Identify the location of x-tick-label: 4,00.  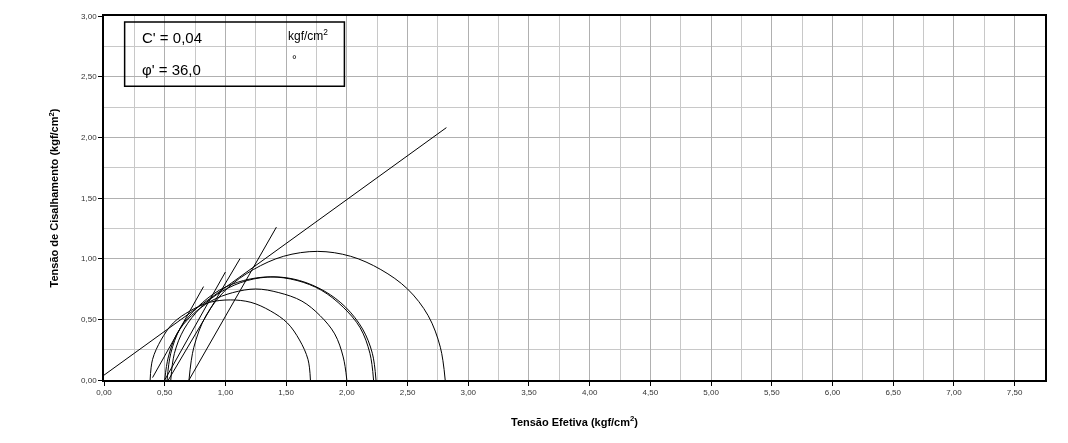
(590, 393).